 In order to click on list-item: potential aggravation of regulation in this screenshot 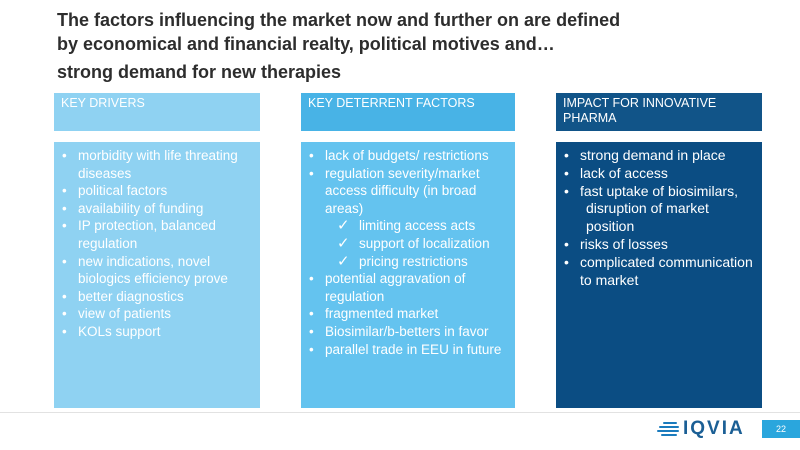, I will do `click(409, 287)`.